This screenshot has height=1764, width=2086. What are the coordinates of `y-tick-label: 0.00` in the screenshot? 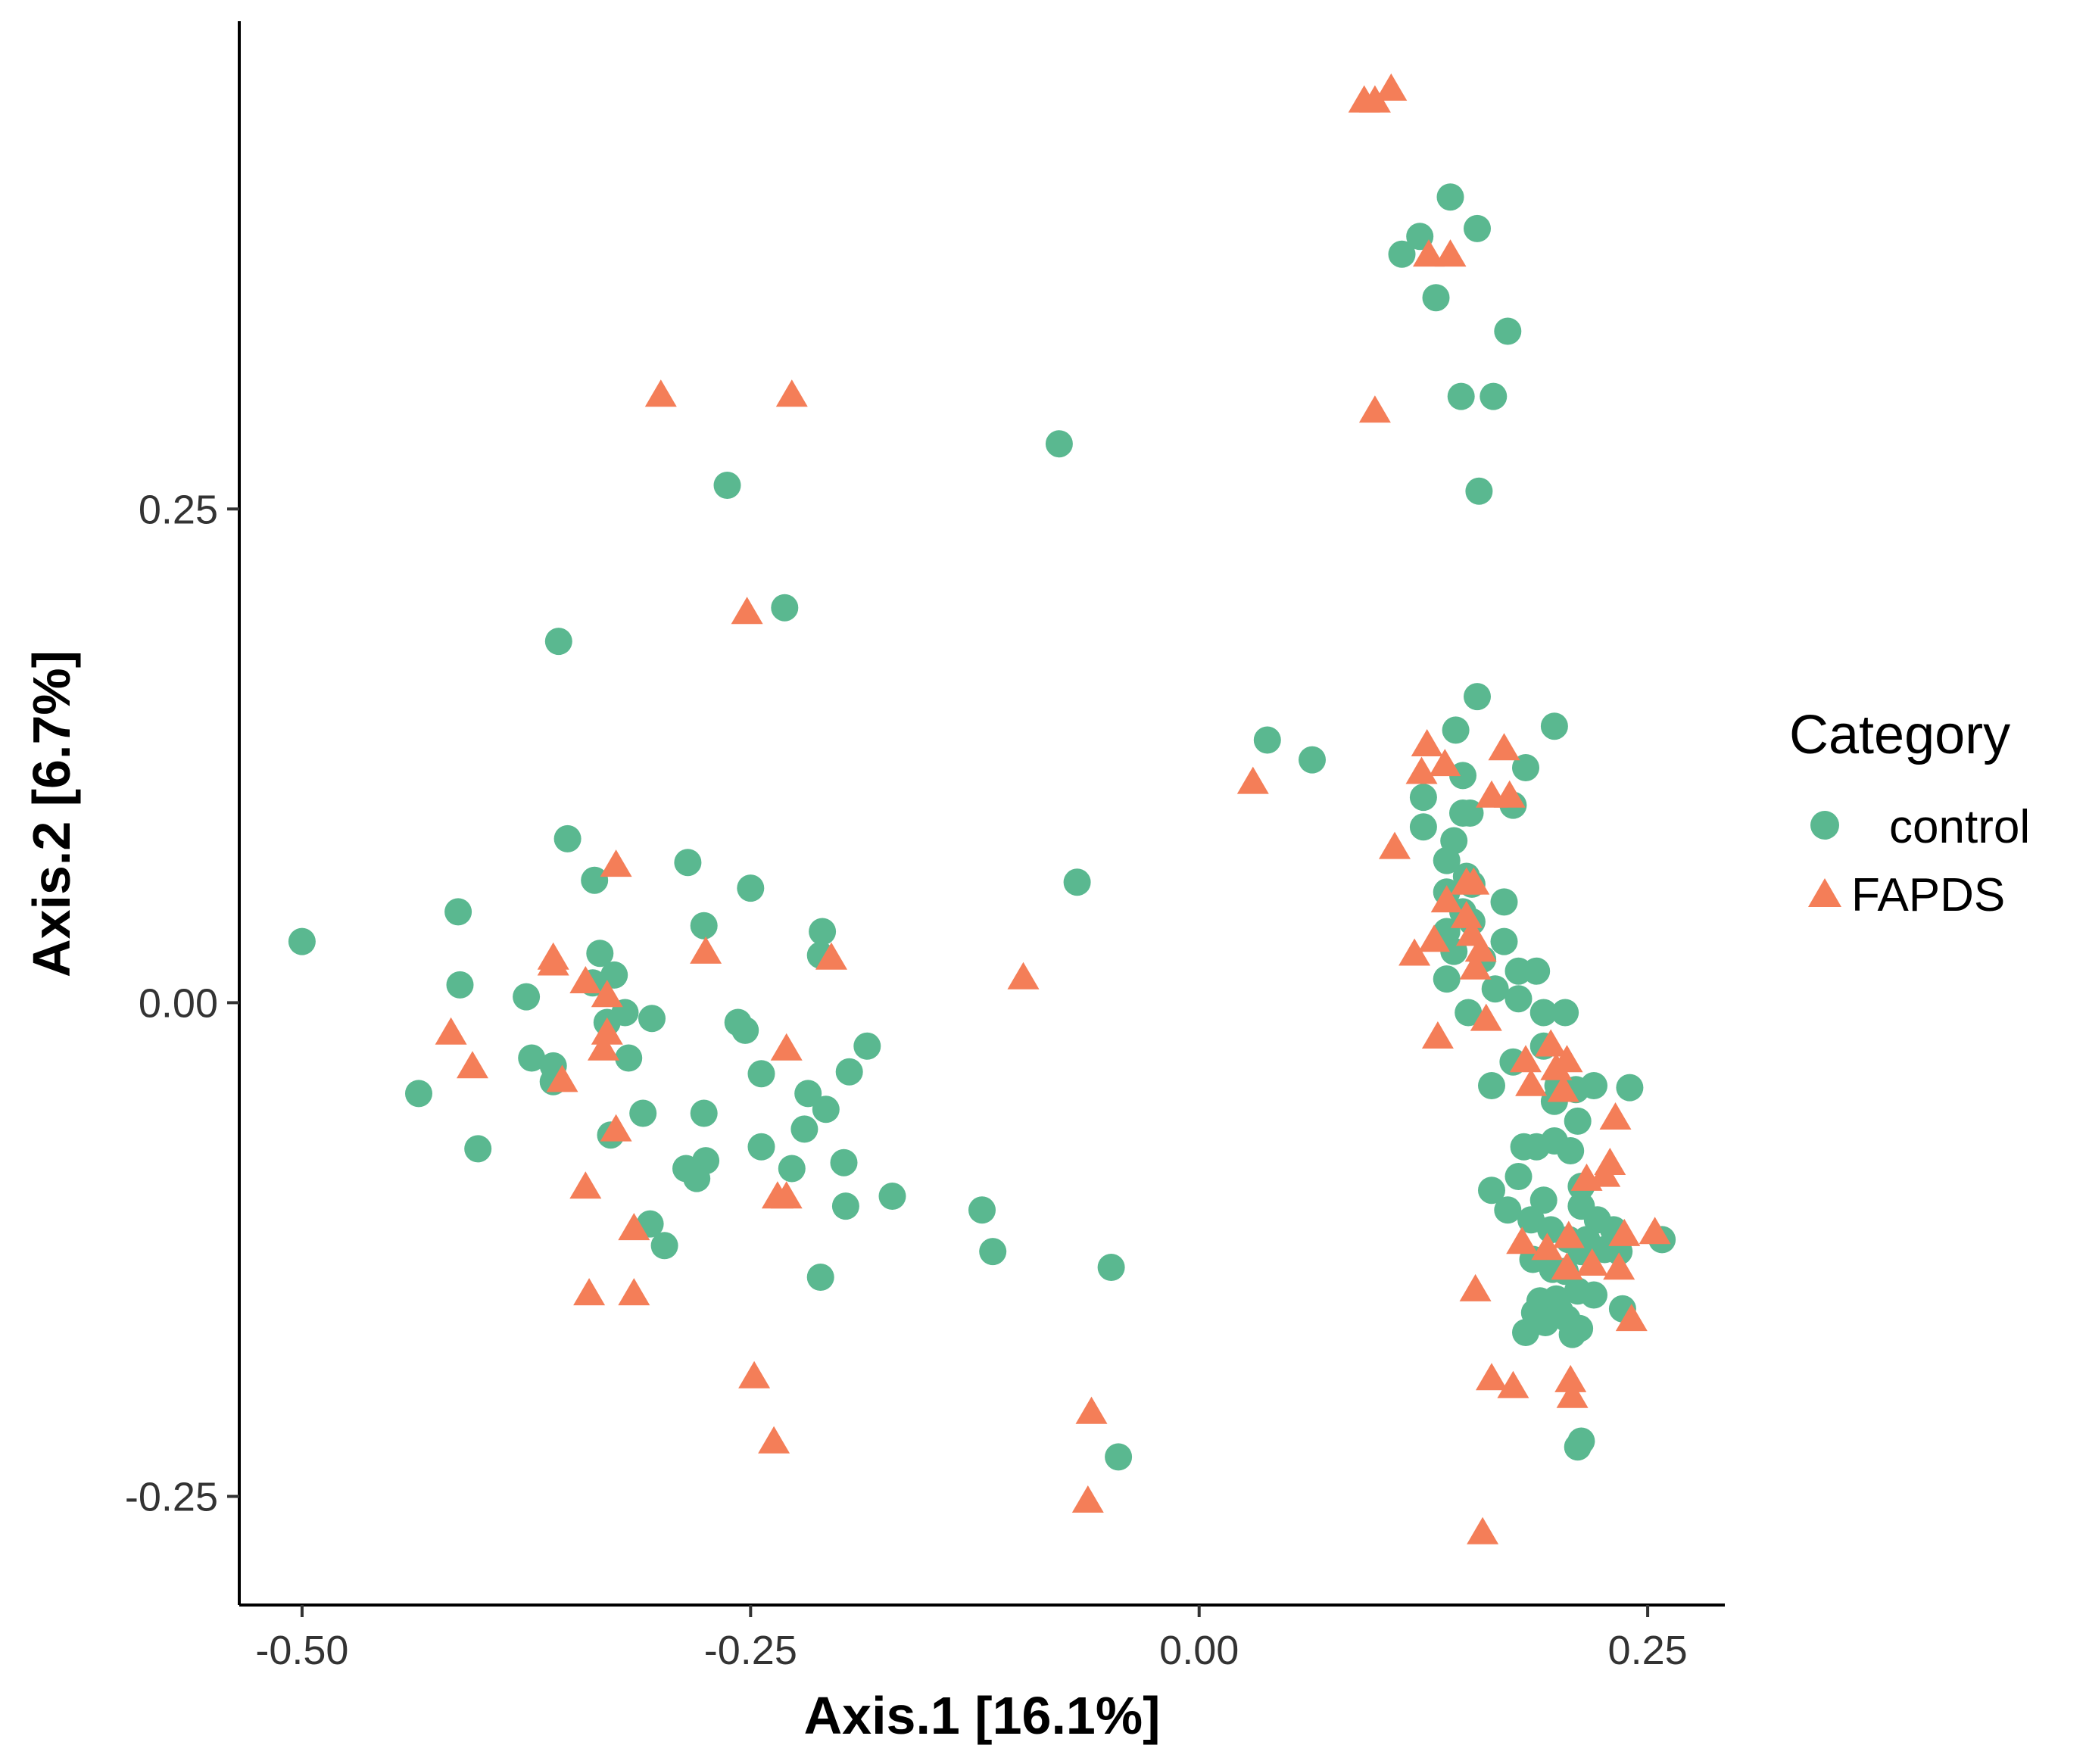 It's located at (178, 1003).